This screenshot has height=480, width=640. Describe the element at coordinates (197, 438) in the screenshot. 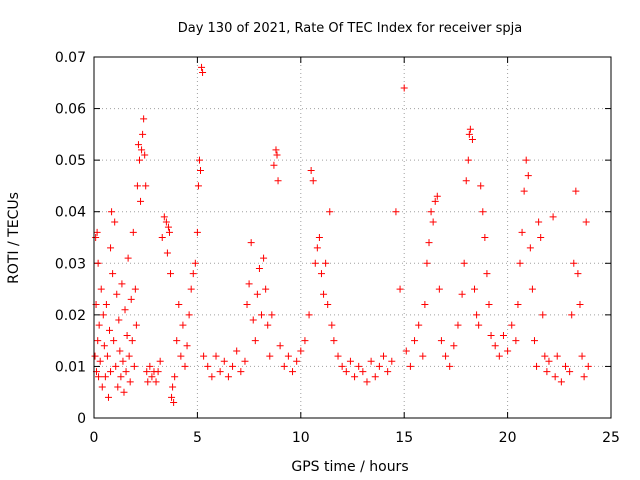

I see `x-tick-label: 5` at that location.